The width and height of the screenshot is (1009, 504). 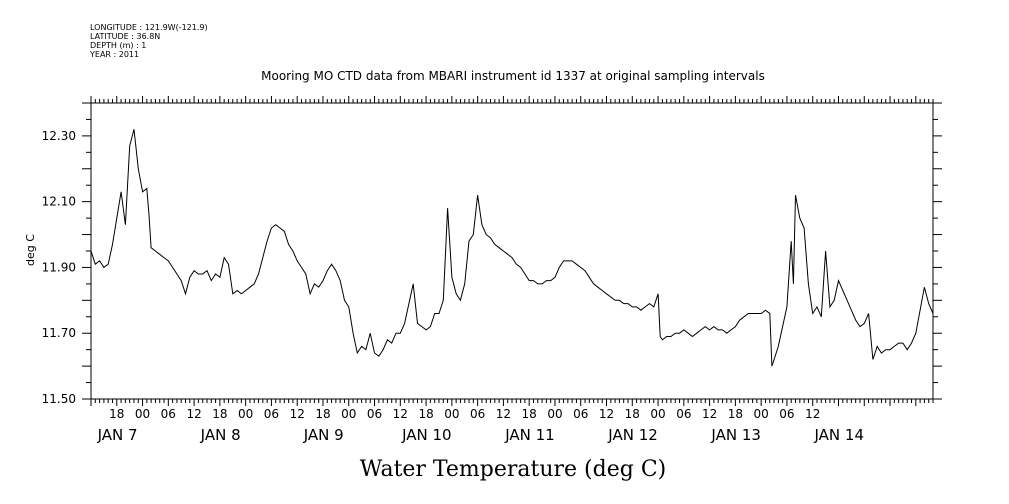 I want to click on year-label: YEAR : 2011, so click(x=114, y=54).